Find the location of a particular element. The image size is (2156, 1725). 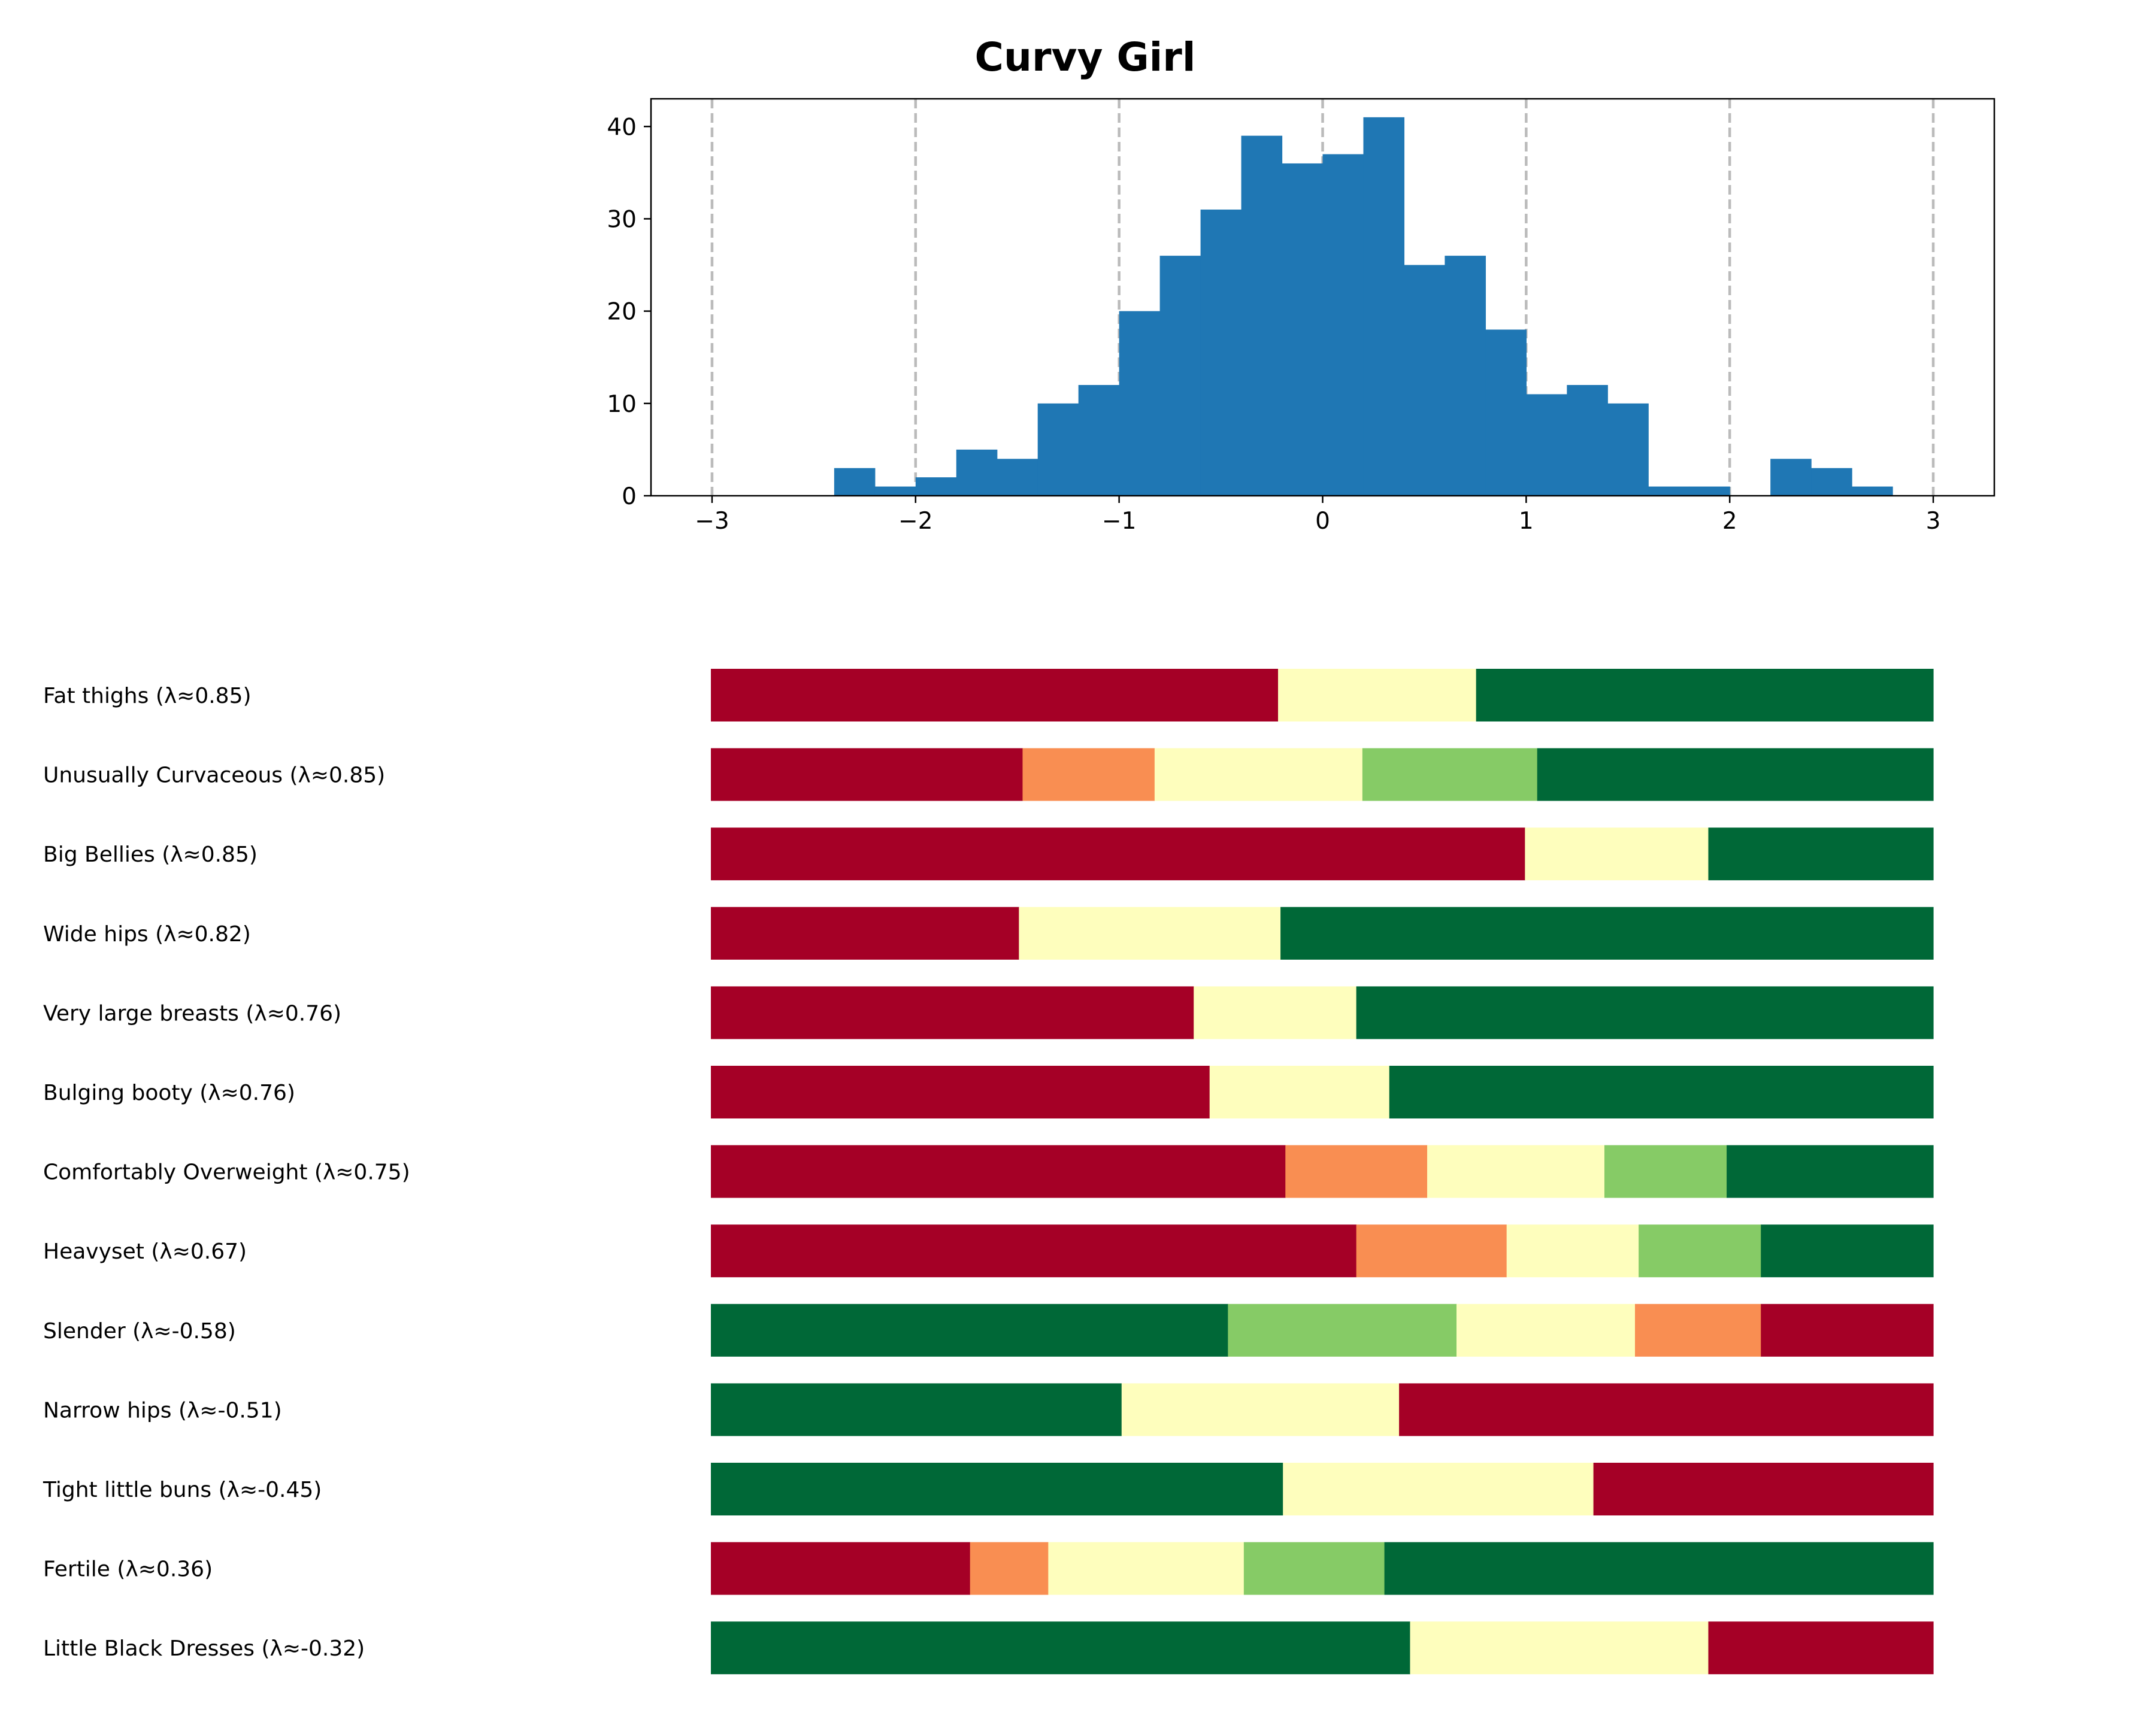

row-label: Comfortably Overweight (λ≈0.75) is located at coordinates (226, 1172).